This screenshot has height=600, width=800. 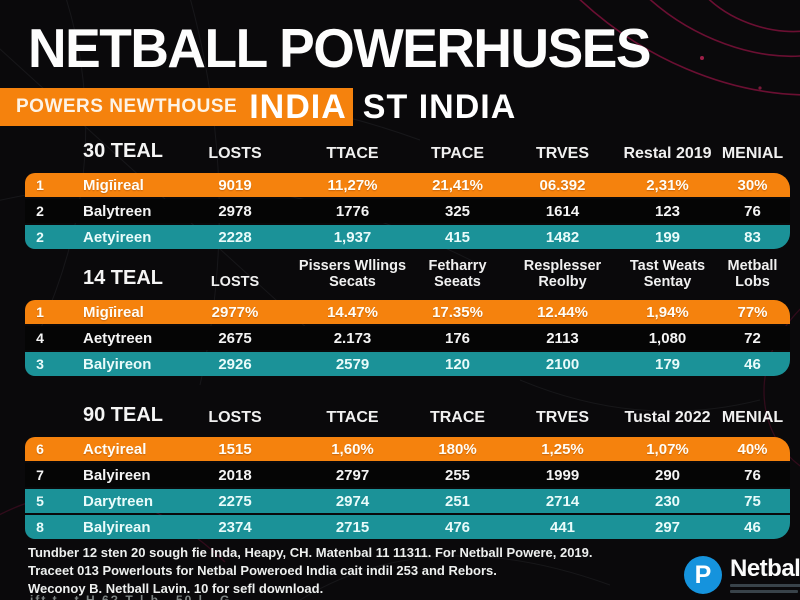 I want to click on cell-value: 290, so click(x=667, y=475).